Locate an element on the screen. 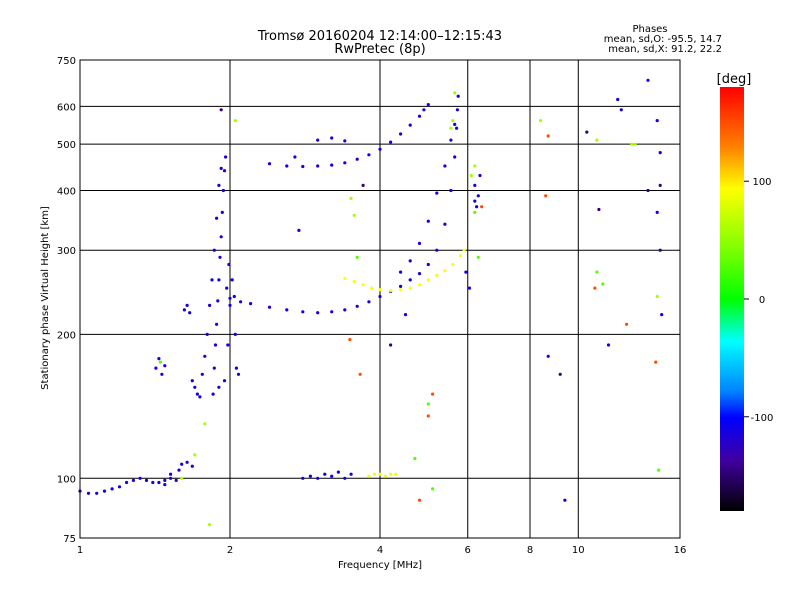 The height and width of the screenshot is (600, 800). x-tick-label: 2 is located at coordinates (230, 550).